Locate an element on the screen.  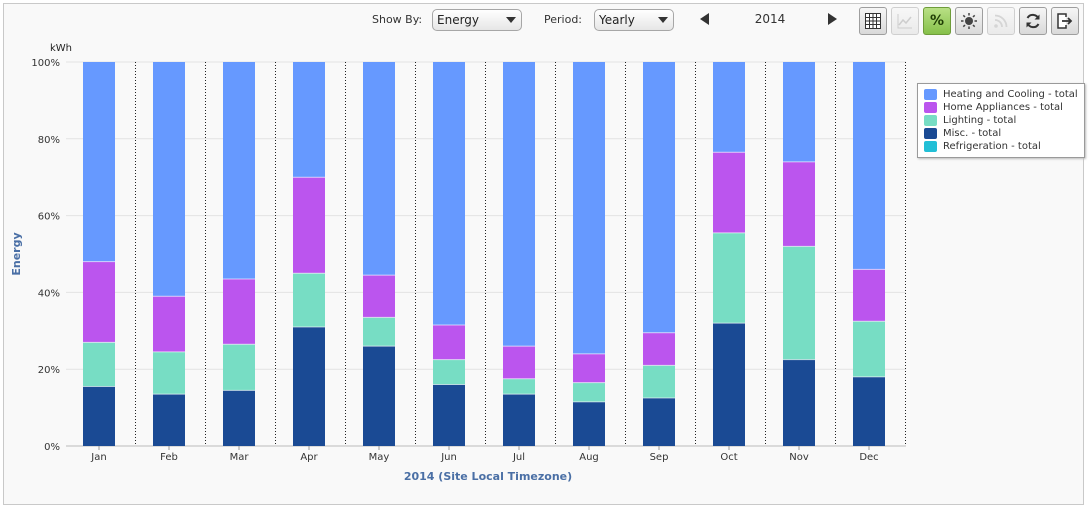
legend-item: Refrigeration - total is located at coordinates (1004, 146).